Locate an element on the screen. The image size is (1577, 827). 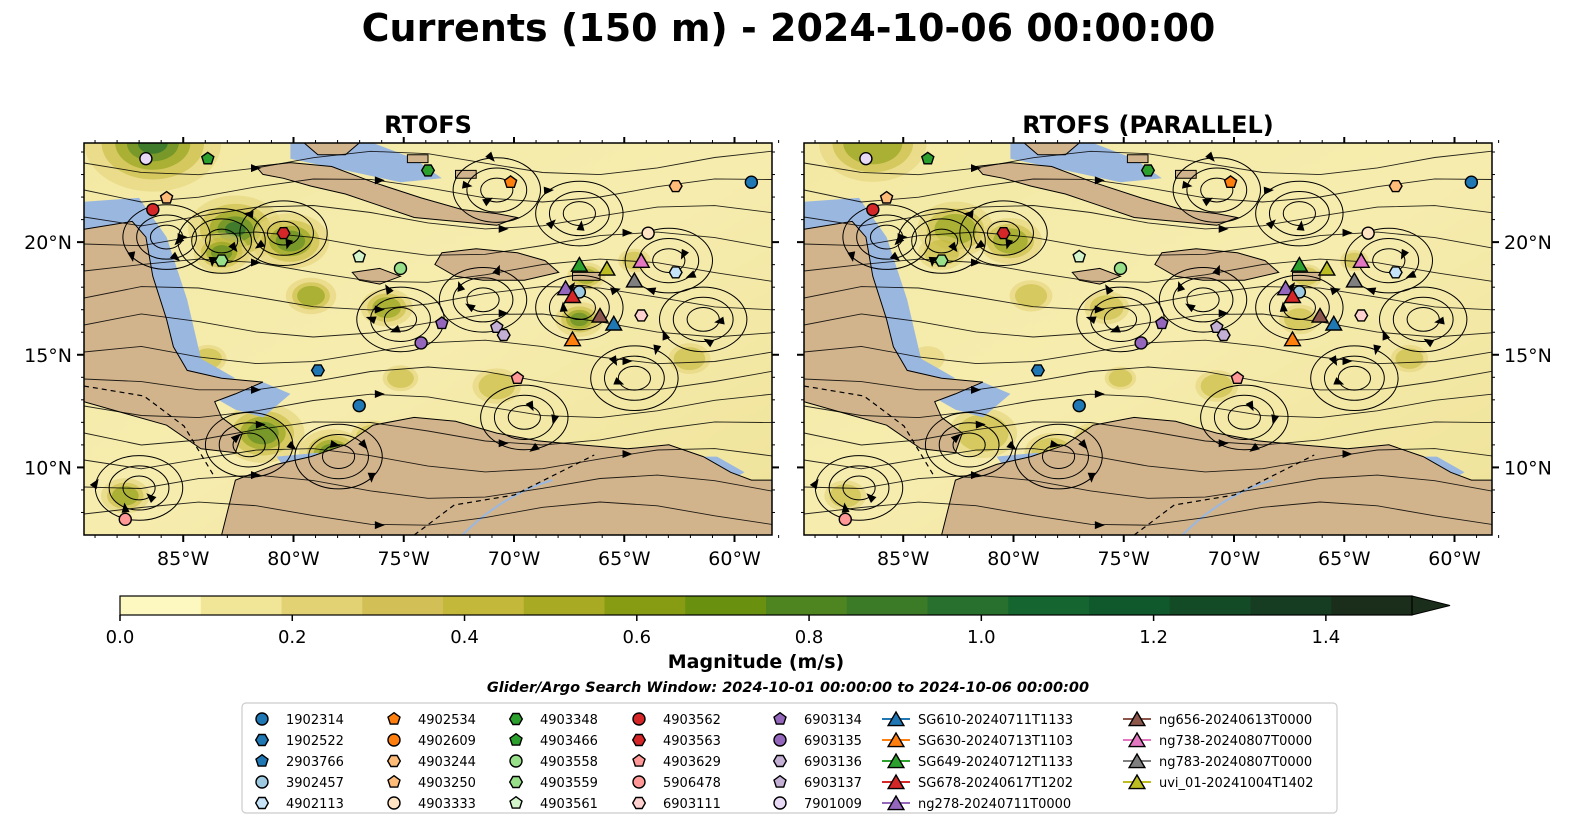
legend-entry: ng656-20240613T0000 is located at coordinates (1217, 719).